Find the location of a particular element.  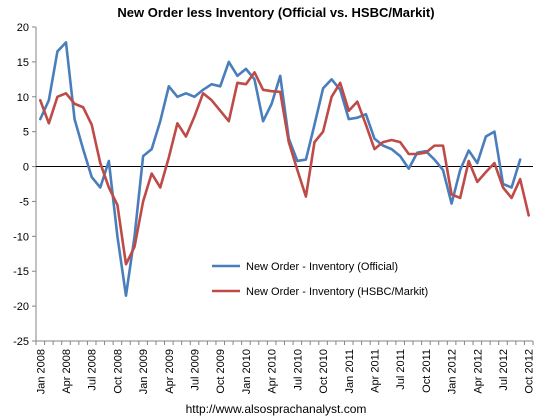

x-tick-label: Apr 2011 is located at coordinates (375, 371).